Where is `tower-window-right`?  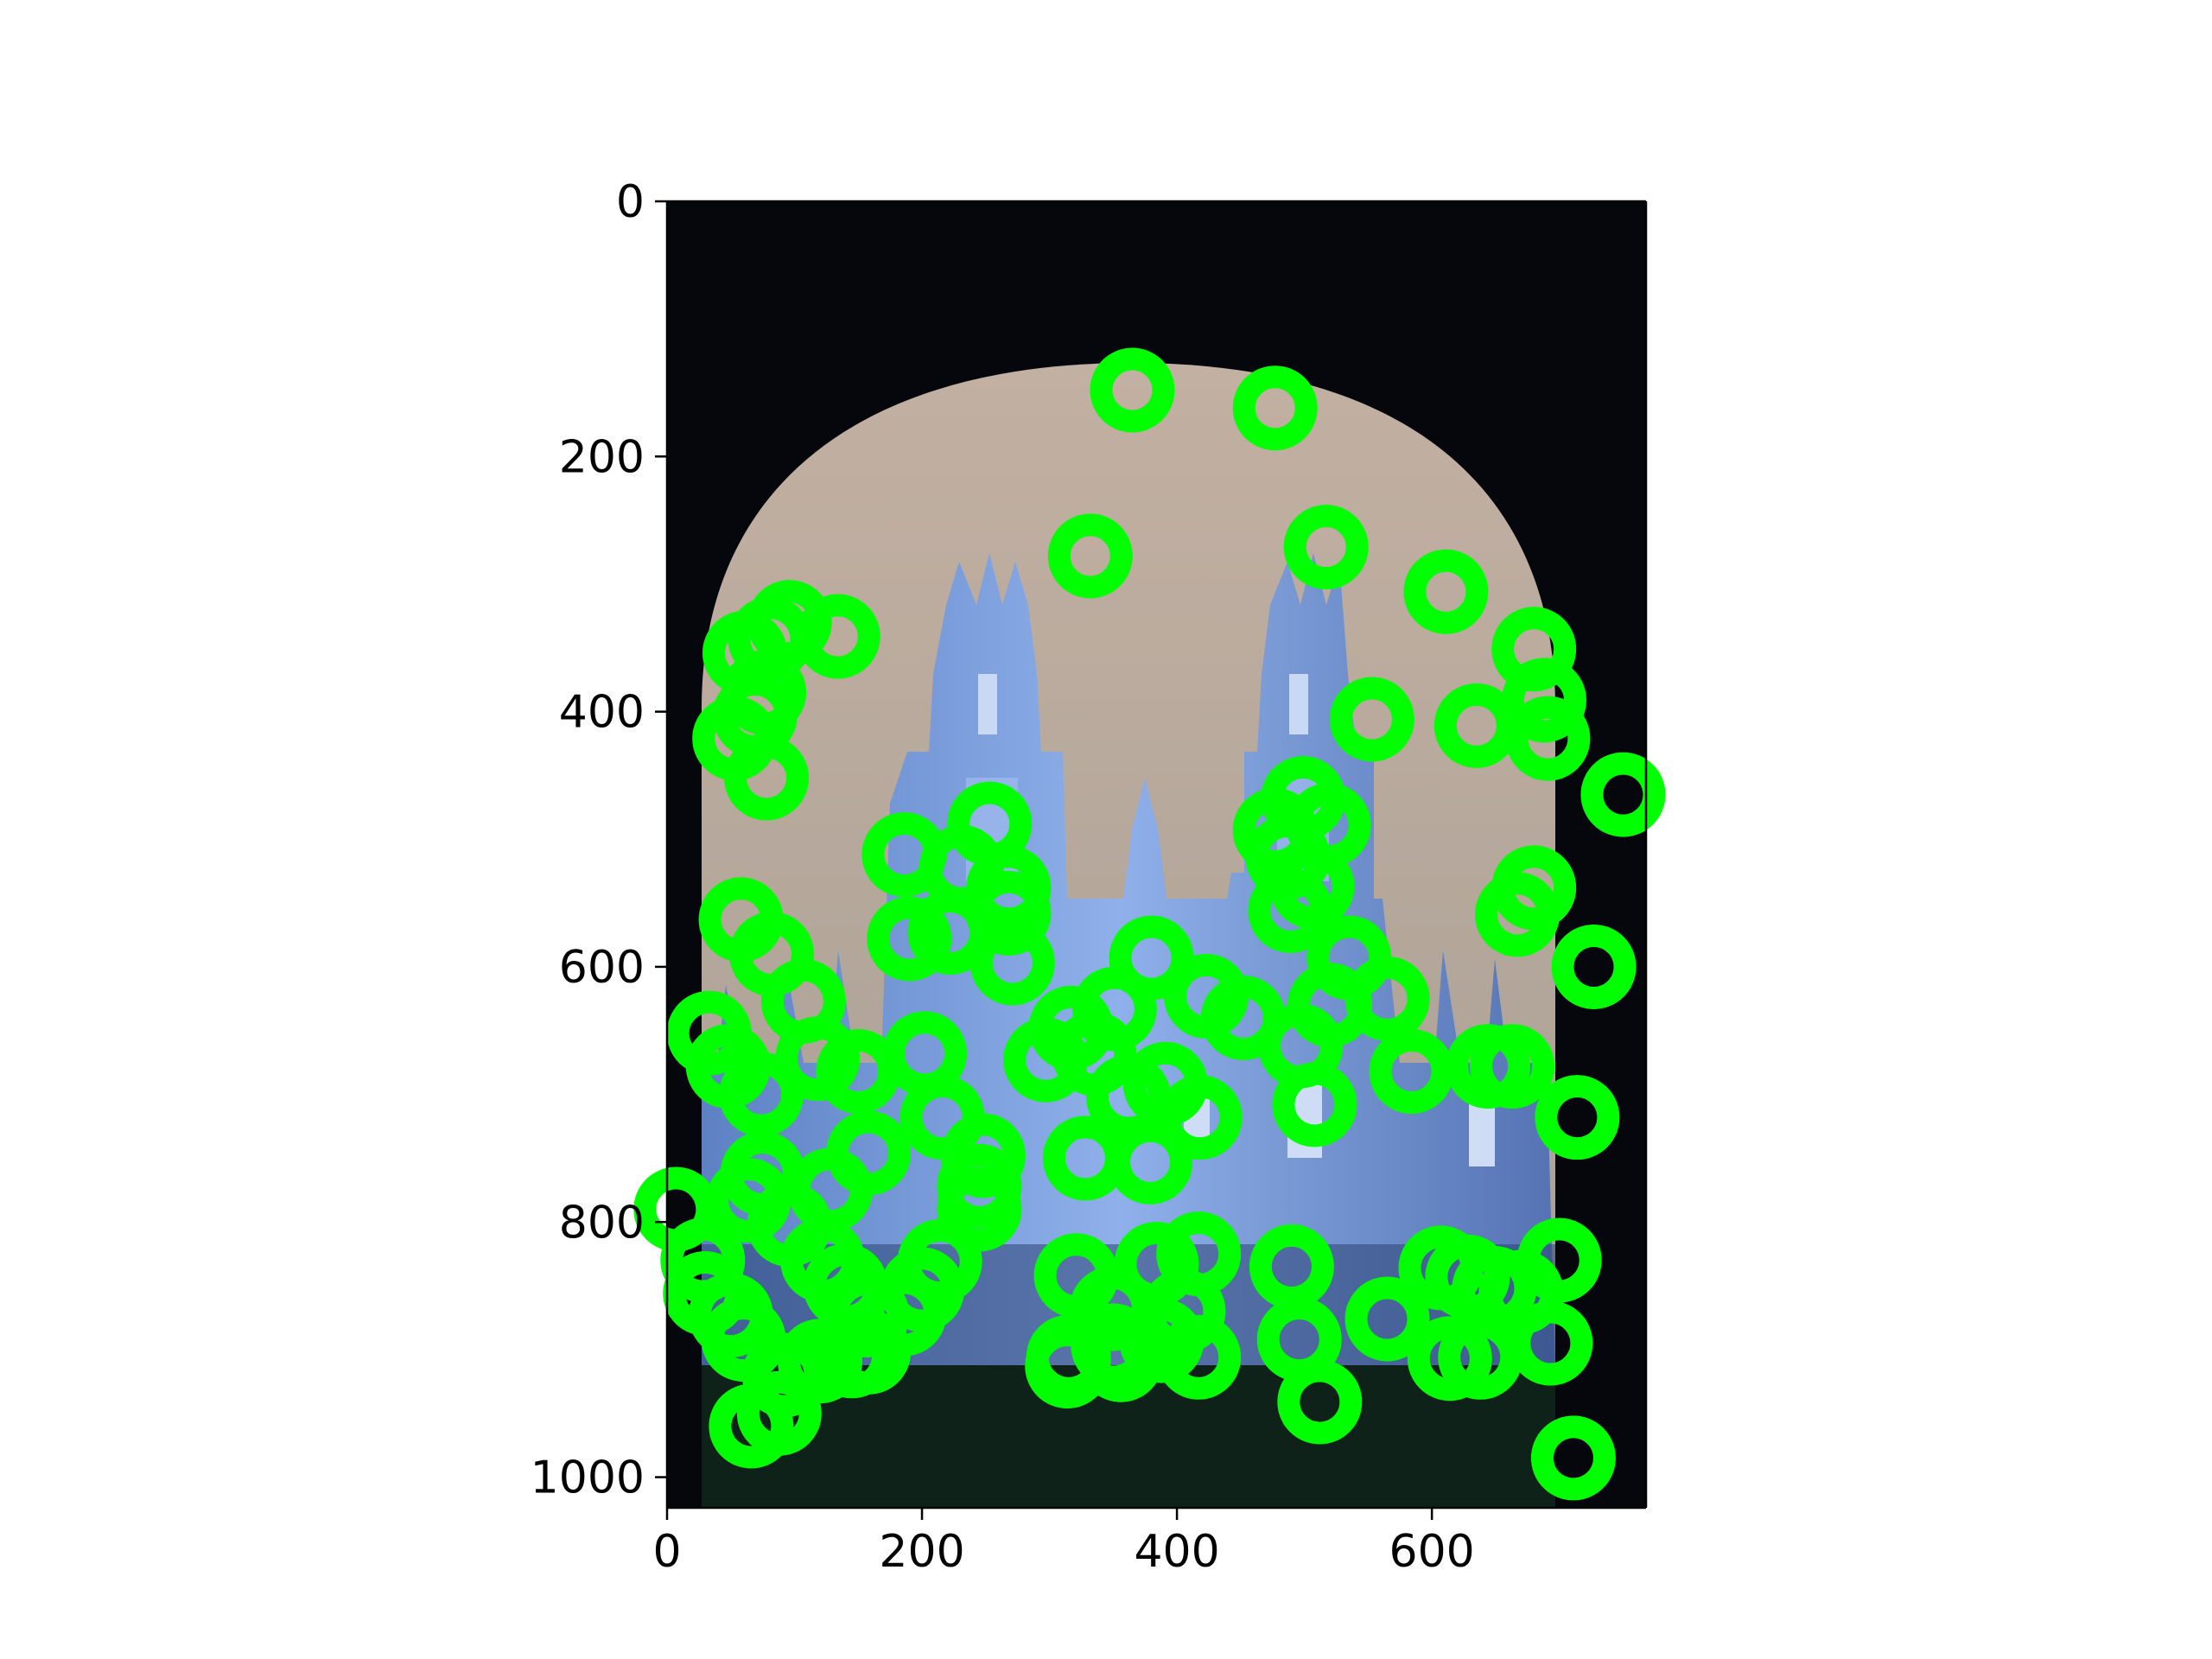 tower-window-right is located at coordinates (1298, 704).